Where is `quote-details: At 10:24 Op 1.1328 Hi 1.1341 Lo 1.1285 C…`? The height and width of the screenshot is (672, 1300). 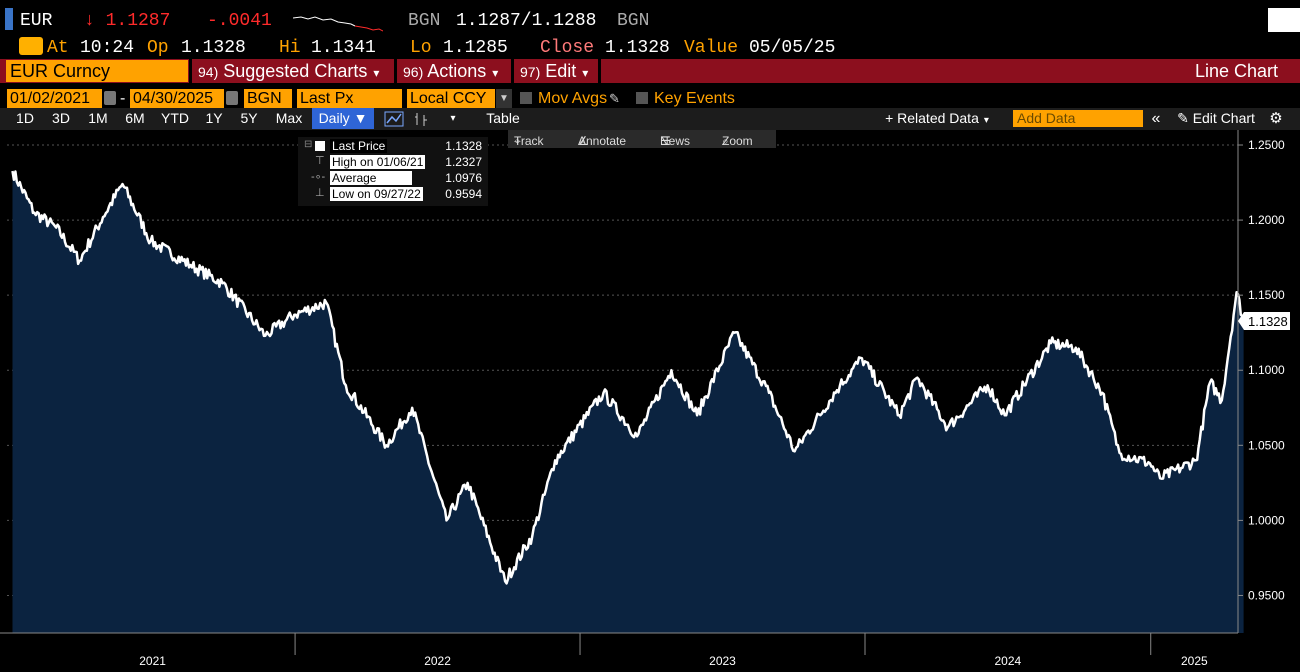
quote-details: At 10:24 Op 1.1328 Hi 1.1341 Lo 1.1285 C… is located at coordinates (650, 47).